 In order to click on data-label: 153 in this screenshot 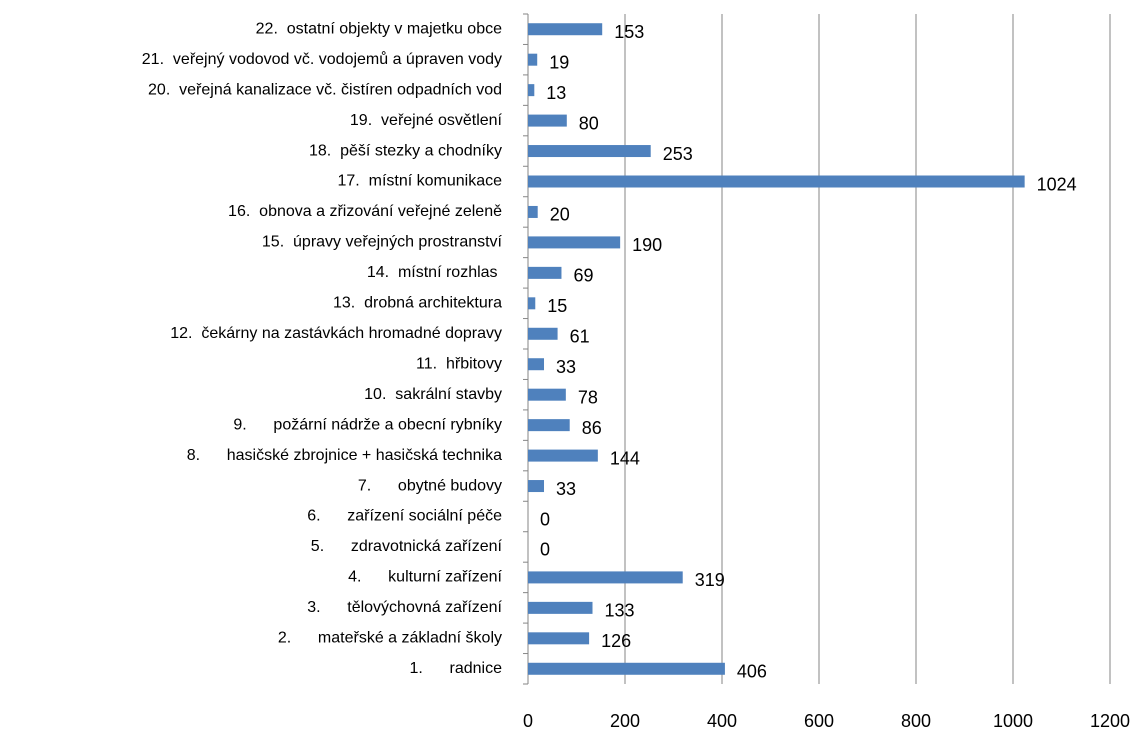, I will do `click(629, 32)`.